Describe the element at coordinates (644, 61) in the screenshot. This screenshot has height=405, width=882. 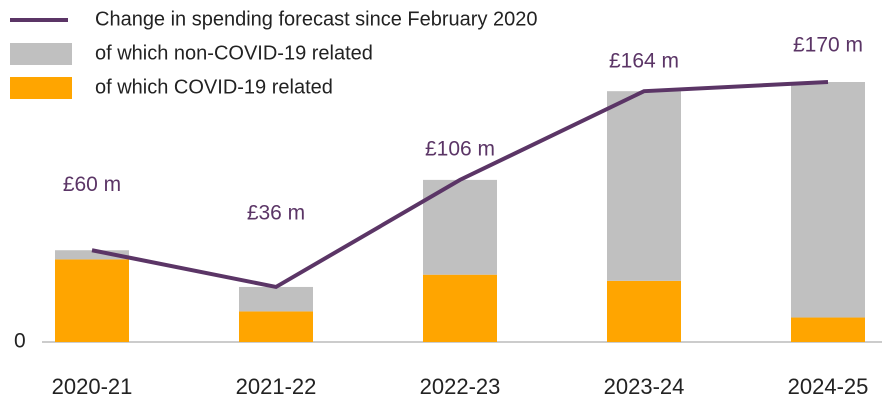
I see `data-label: £164 m` at that location.